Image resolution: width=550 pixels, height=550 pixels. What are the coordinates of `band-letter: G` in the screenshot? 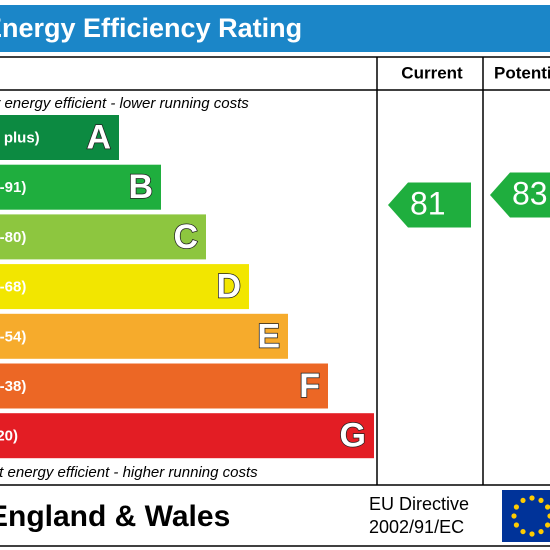 It's located at (353, 436).